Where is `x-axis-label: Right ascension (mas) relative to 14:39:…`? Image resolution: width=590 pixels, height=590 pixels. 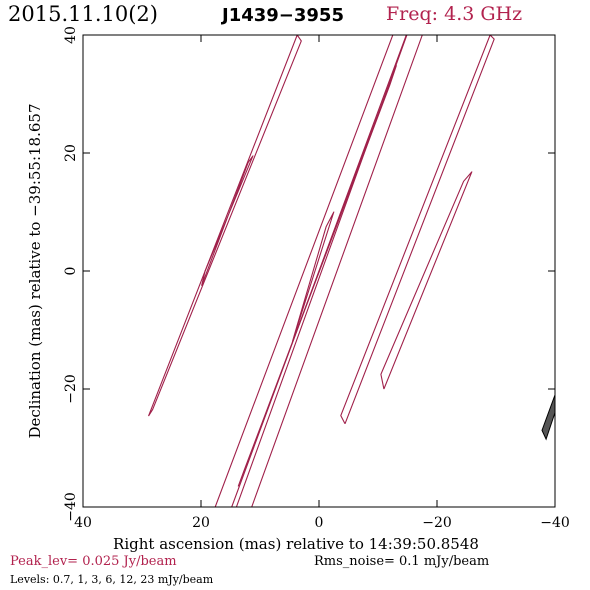
x-axis-label: Right ascension (mas) relative to 14:39:… is located at coordinates (296, 544).